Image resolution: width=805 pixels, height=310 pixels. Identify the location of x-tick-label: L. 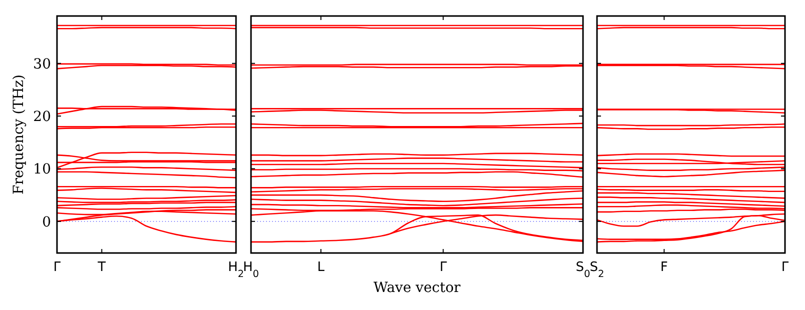
(321, 267).